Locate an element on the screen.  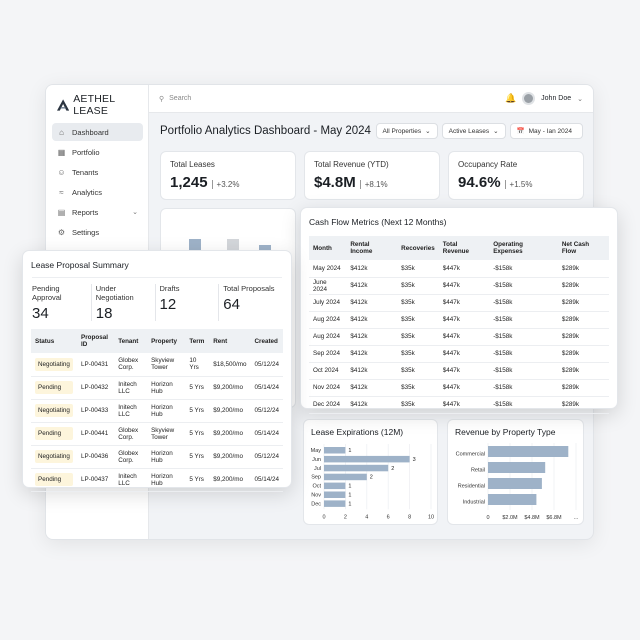
sidebar-item-label: Analytics is located at coordinates (87, 192).